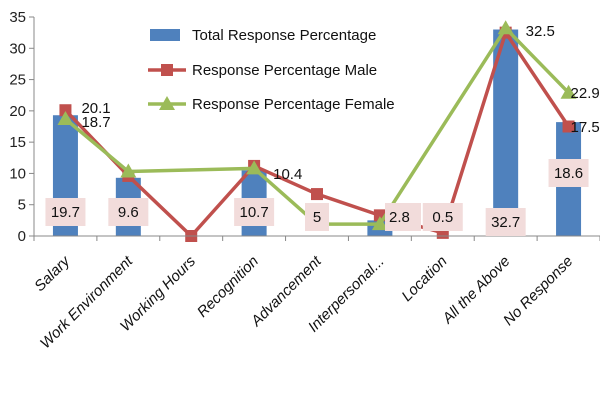 Image resolution: width=600 pixels, height=408 pixels. What do you see at coordinates (293, 104) in the screenshot?
I see `legend-label: Response Percentage Female` at bounding box center [293, 104].